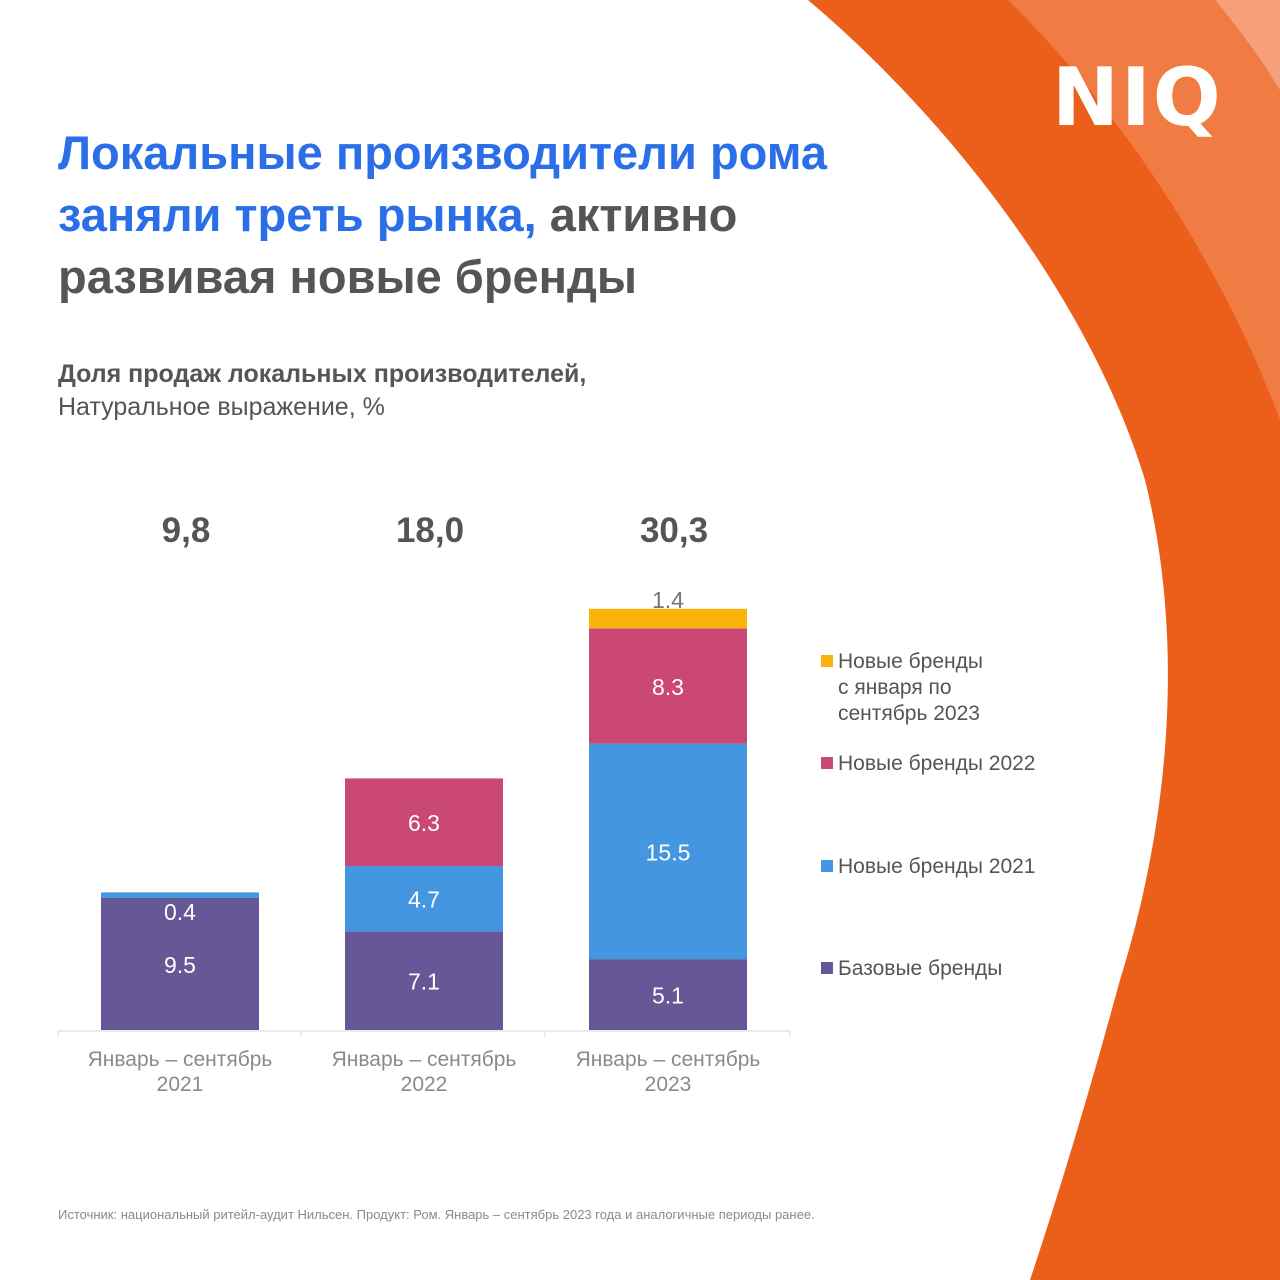  I want to click on niq-logo: NIQ, so click(1137, 97).